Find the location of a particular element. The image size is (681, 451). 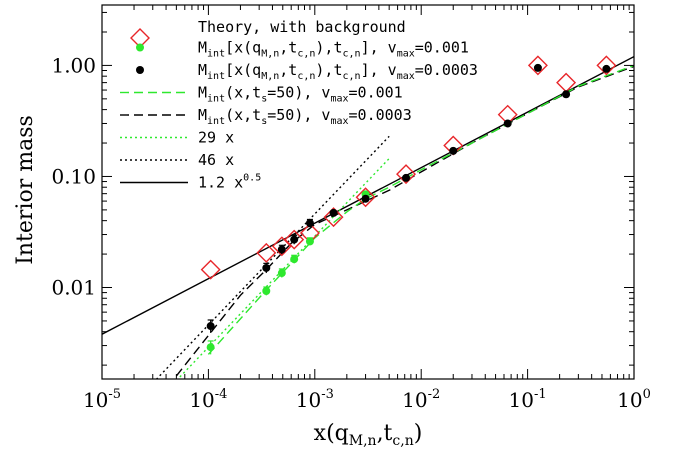

x-tick-label: 10⁻¹ is located at coordinates (528, 399).